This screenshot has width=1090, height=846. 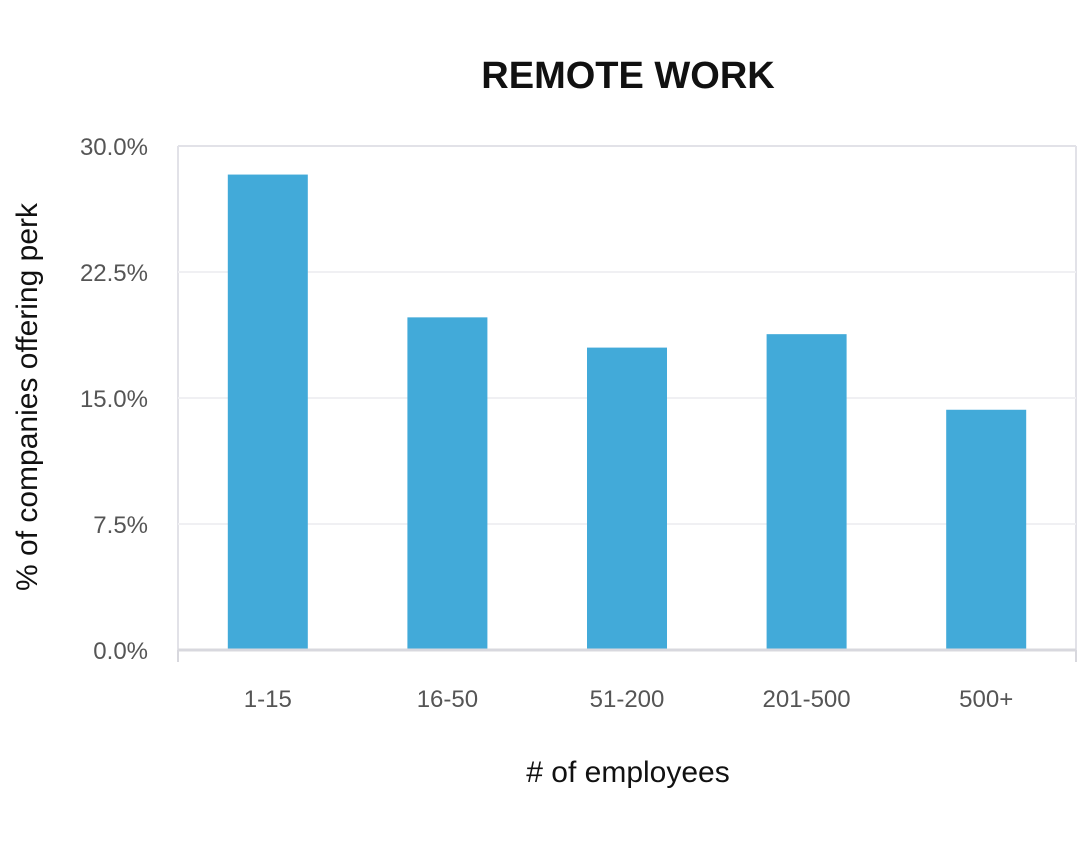 I want to click on x-axis, so click(x=627, y=655).